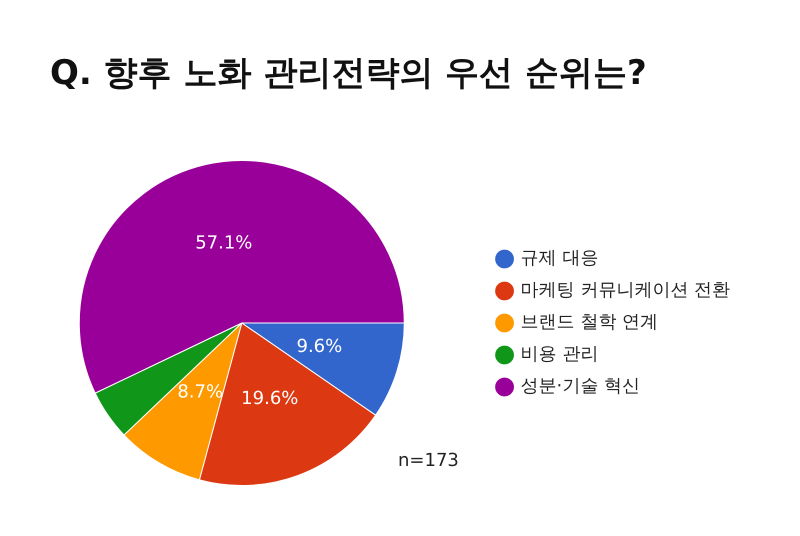 The width and height of the screenshot is (800, 536). I want to click on data-label: 57.1%, so click(223, 243).